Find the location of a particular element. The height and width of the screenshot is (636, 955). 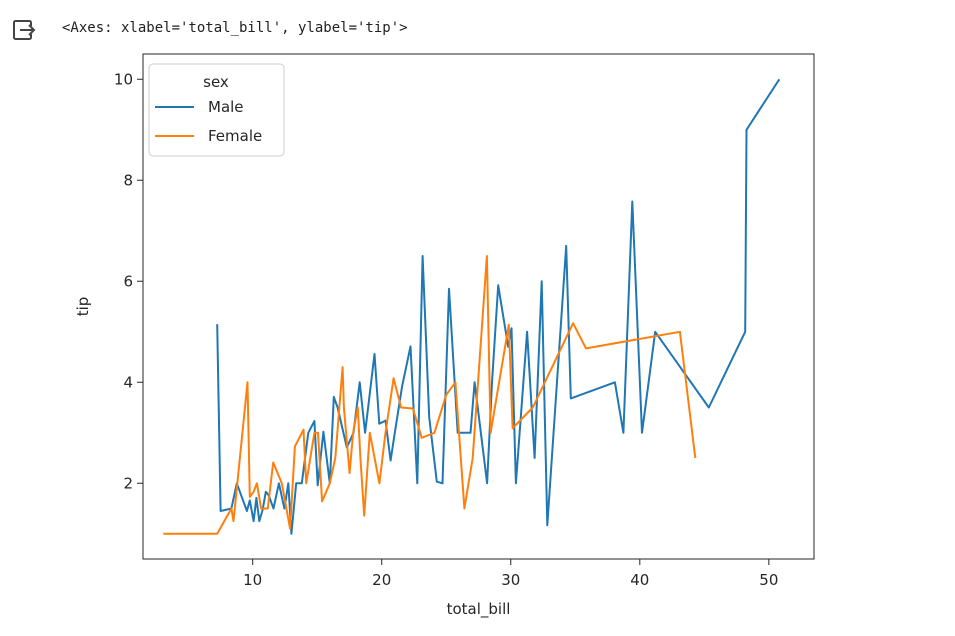

legend-label-male: Male is located at coordinates (226, 107).